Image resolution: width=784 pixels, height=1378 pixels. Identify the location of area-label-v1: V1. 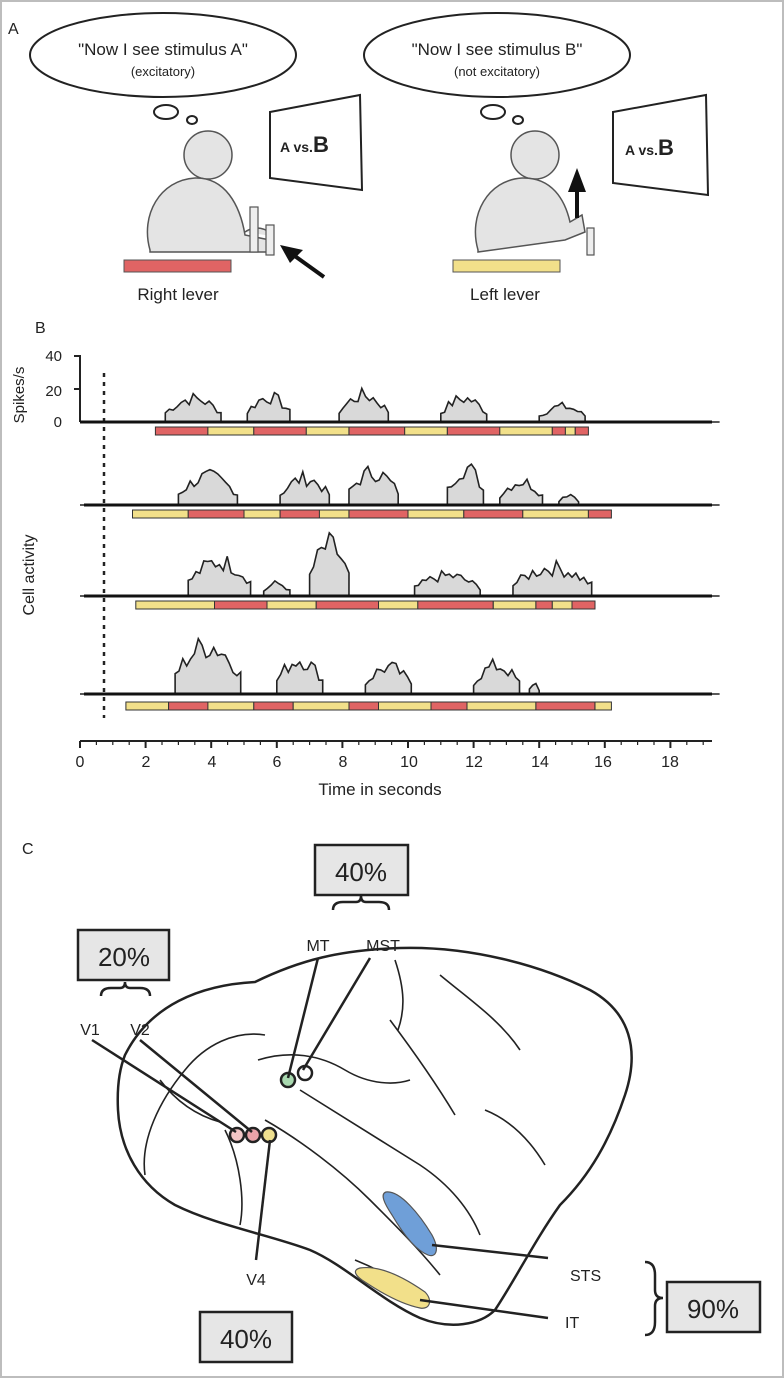
(90, 1030).